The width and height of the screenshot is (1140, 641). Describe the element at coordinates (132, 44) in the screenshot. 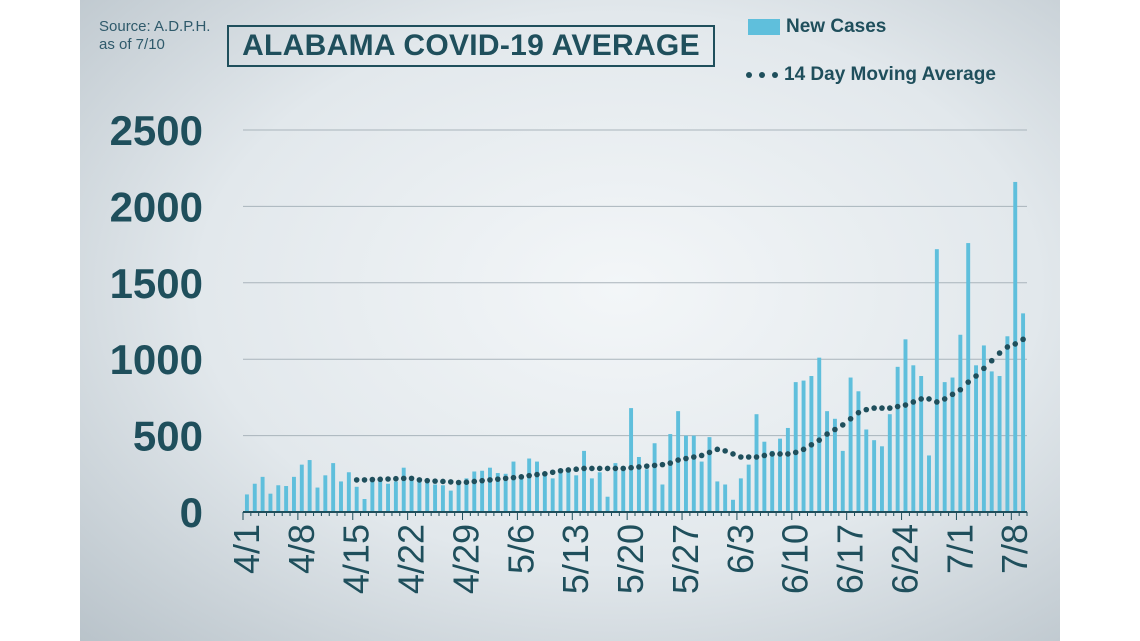

I see `as-of-line: as of 7/10` at that location.